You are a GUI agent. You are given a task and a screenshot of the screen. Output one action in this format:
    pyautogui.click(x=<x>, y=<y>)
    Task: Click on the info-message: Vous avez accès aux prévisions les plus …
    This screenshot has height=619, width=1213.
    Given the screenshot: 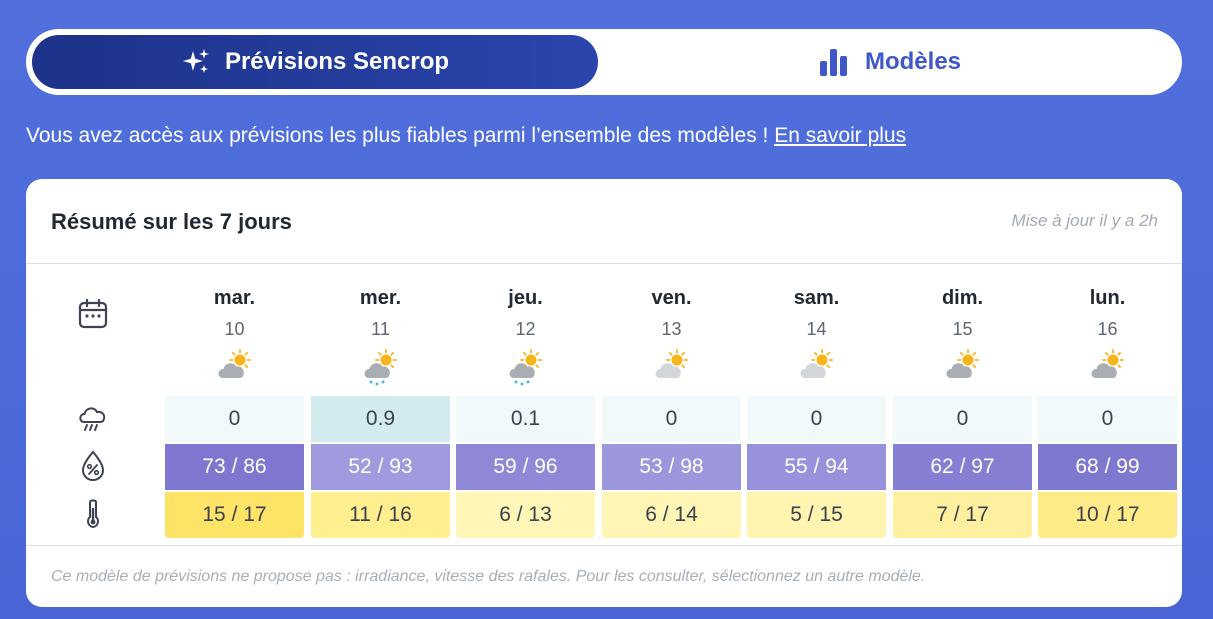 What is the action you would take?
    pyautogui.click(x=606, y=136)
    